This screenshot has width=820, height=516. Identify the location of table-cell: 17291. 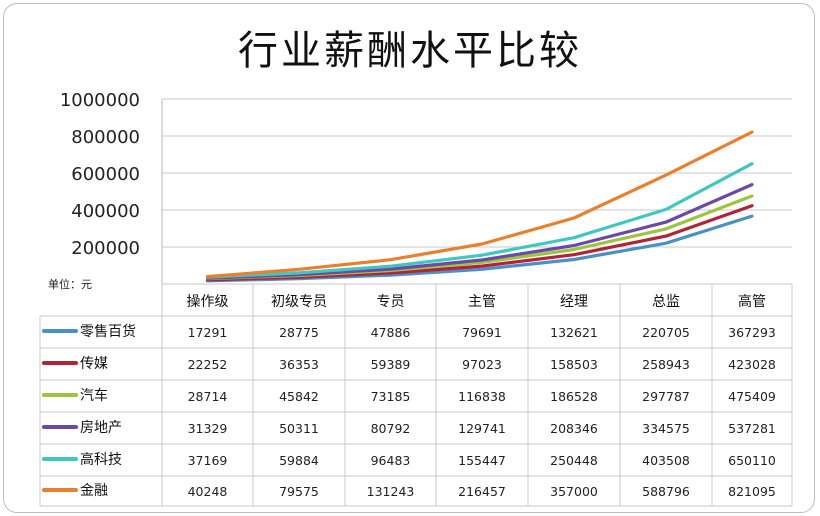
(208, 332).